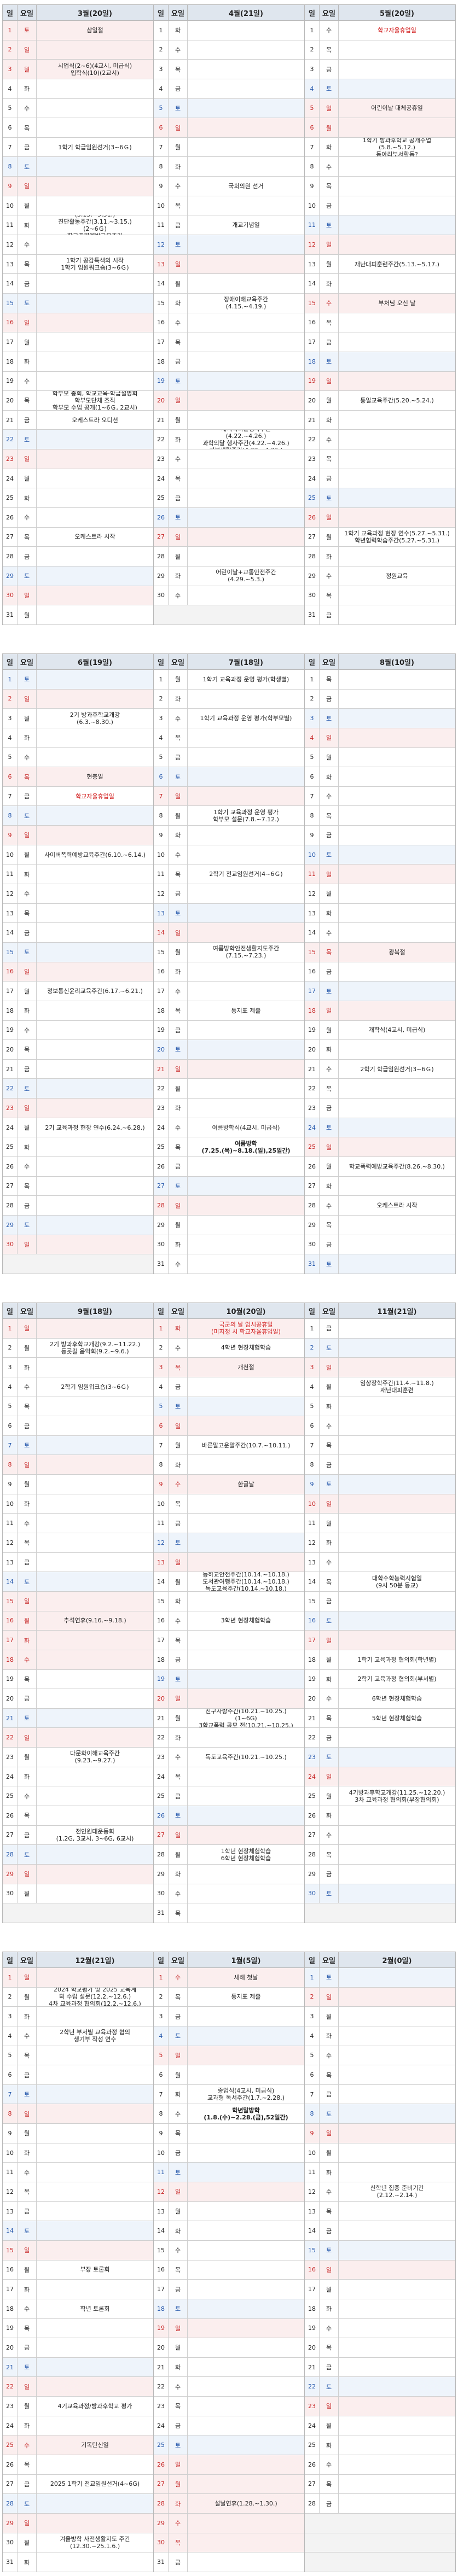 Image resolution: width=458 pixels, height=2576 pixels. Describe the element at coordinates (95, 1960) in the screenshot. I see `month-title: 12월(21일)` at that location.